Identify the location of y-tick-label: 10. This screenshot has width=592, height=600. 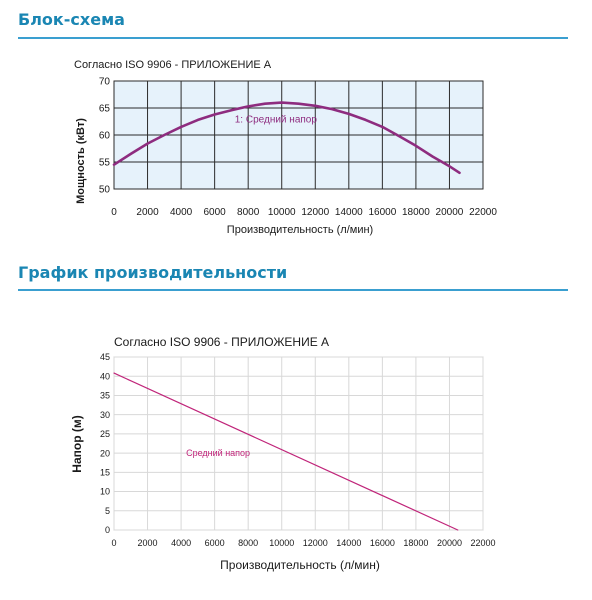
(105, 492).